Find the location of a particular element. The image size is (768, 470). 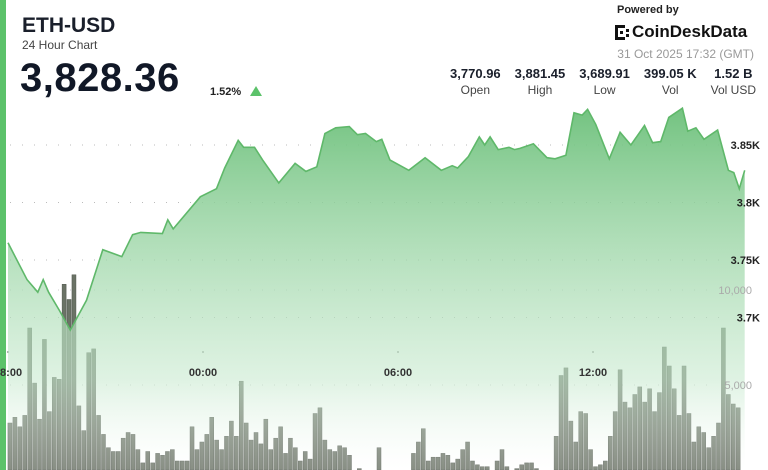

x-tick-label: 06:00 is located at coordinates (398, 373).